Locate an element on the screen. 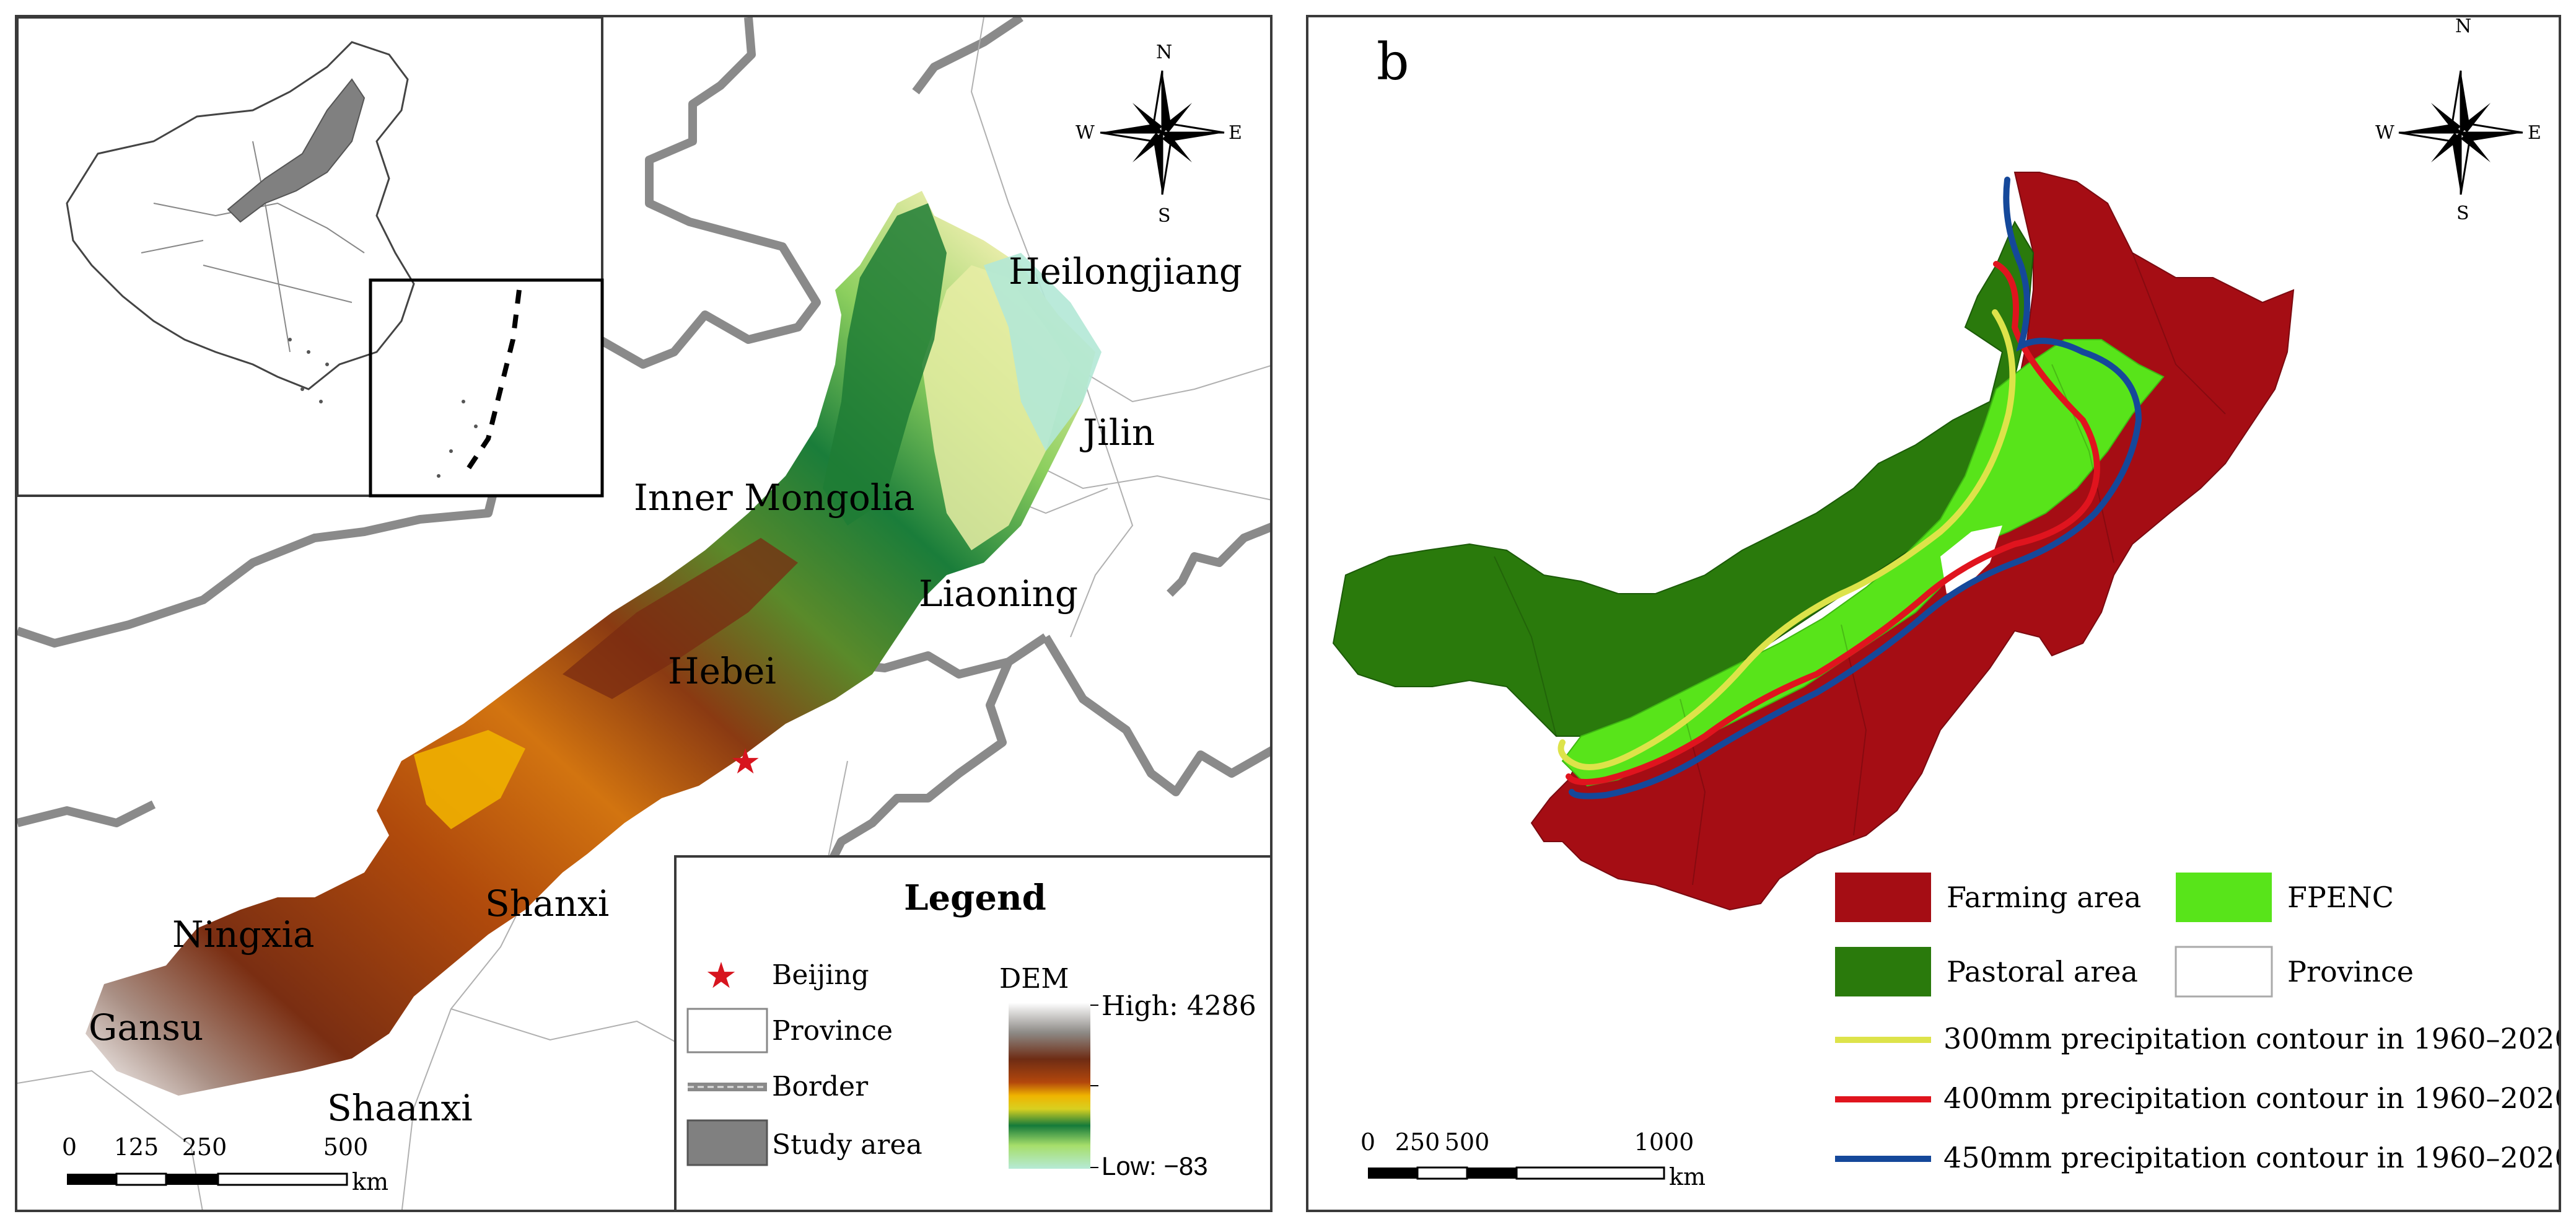  beijing-star-marker: ★ is located at coordinates (745, 762).